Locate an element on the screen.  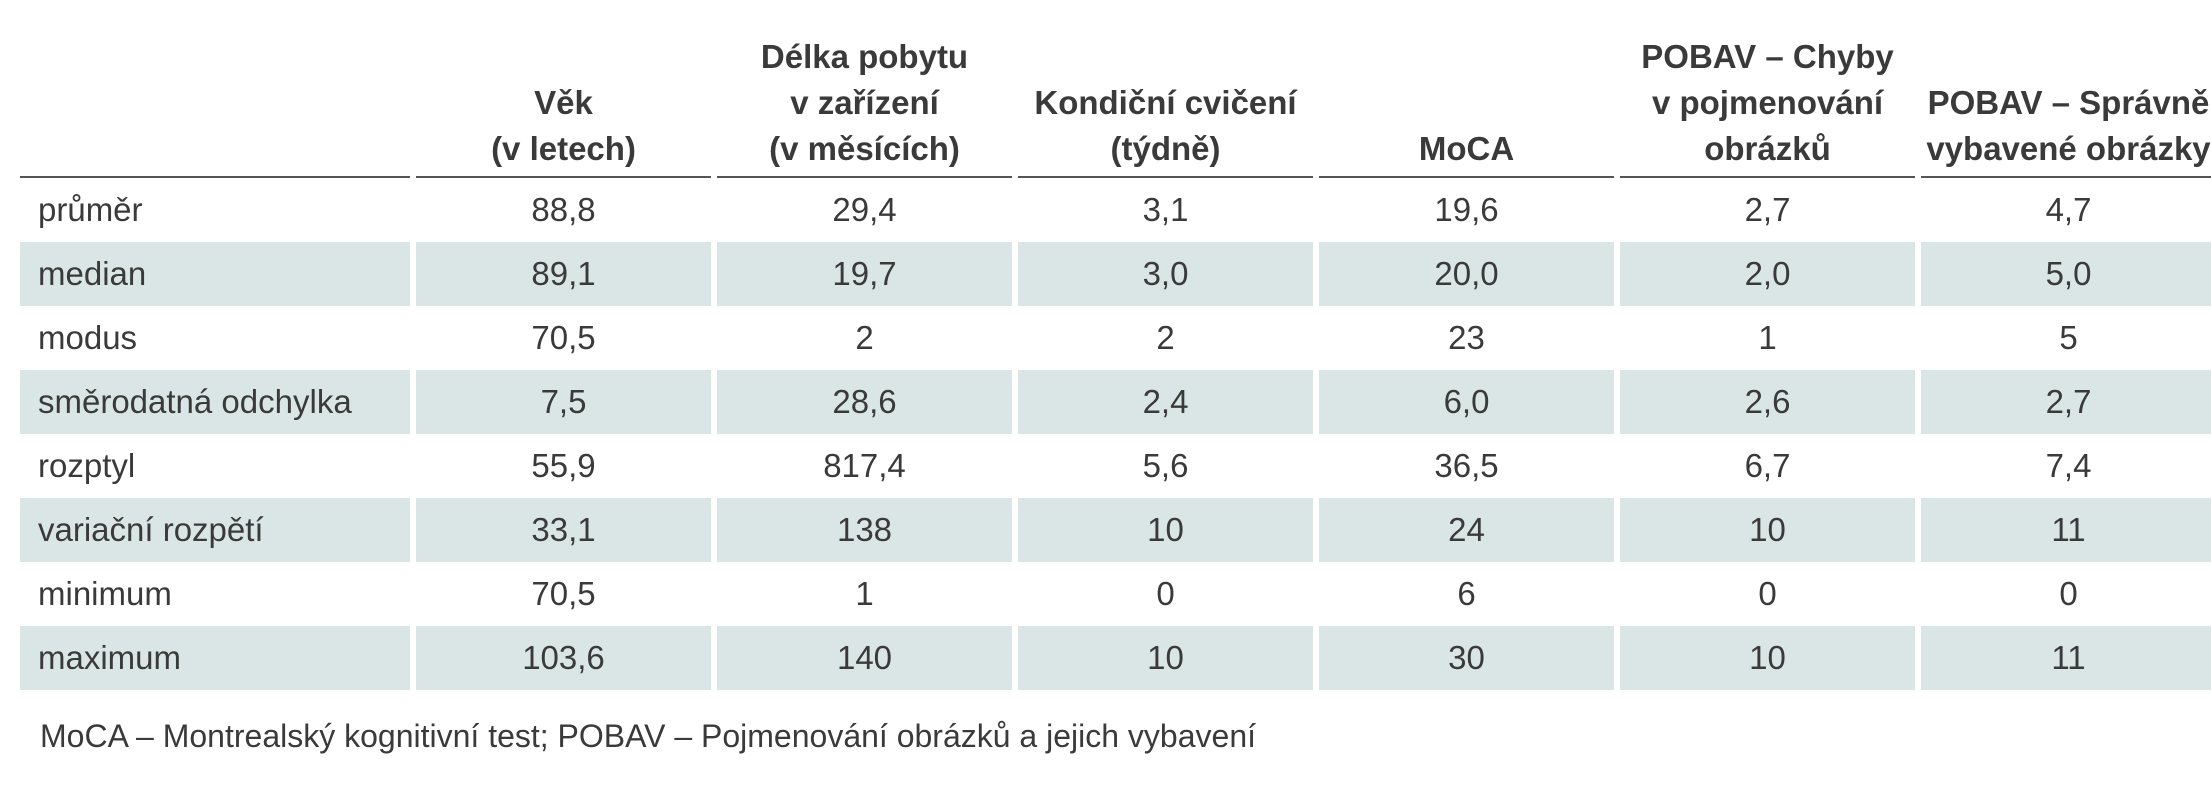
table-cell: 140 is located at coordinates (864, 658).